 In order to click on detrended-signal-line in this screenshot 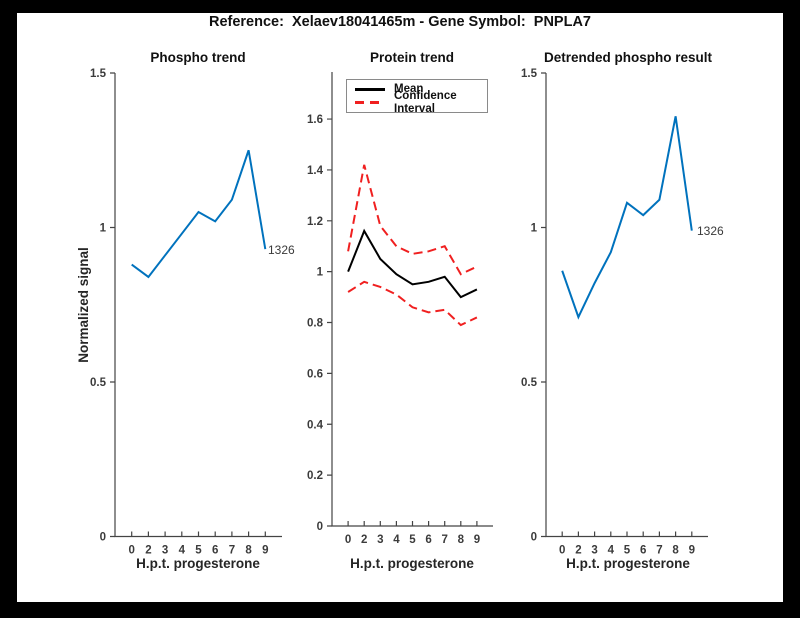, I will do `click(627, 218)`.